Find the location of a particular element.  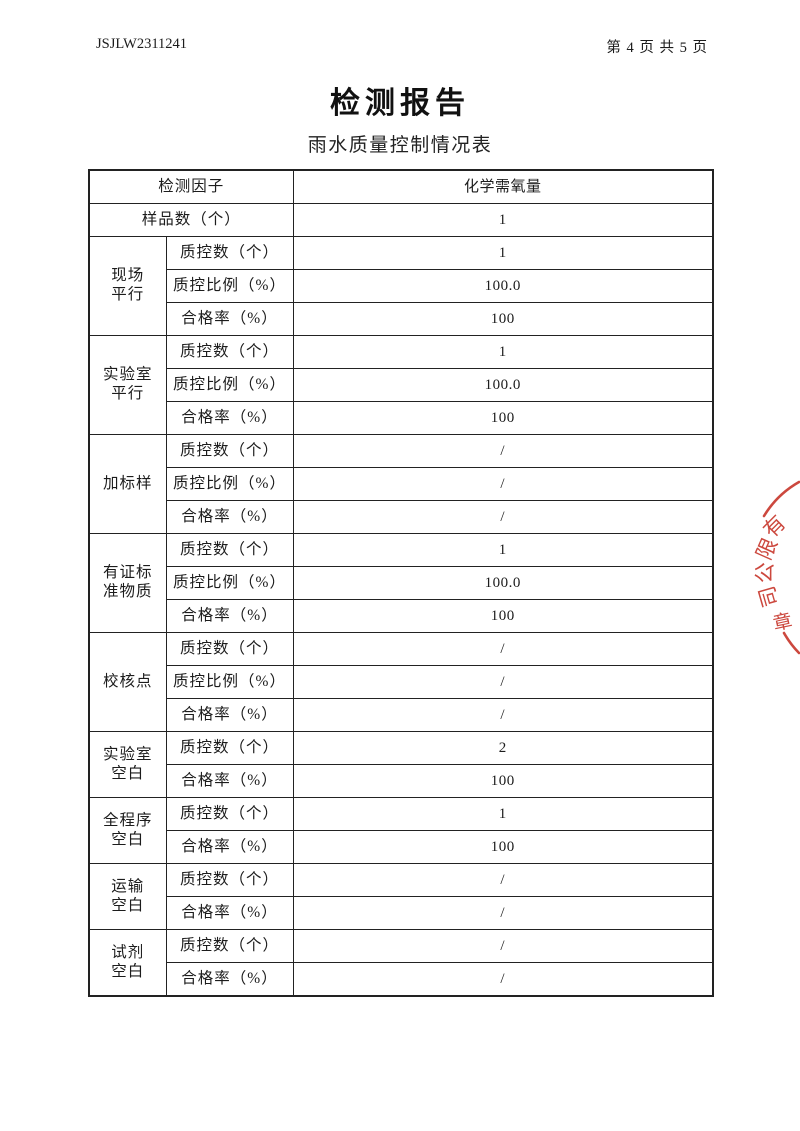

table-row: 校核点 质控数（个） / is located at coordinates (401, 682).